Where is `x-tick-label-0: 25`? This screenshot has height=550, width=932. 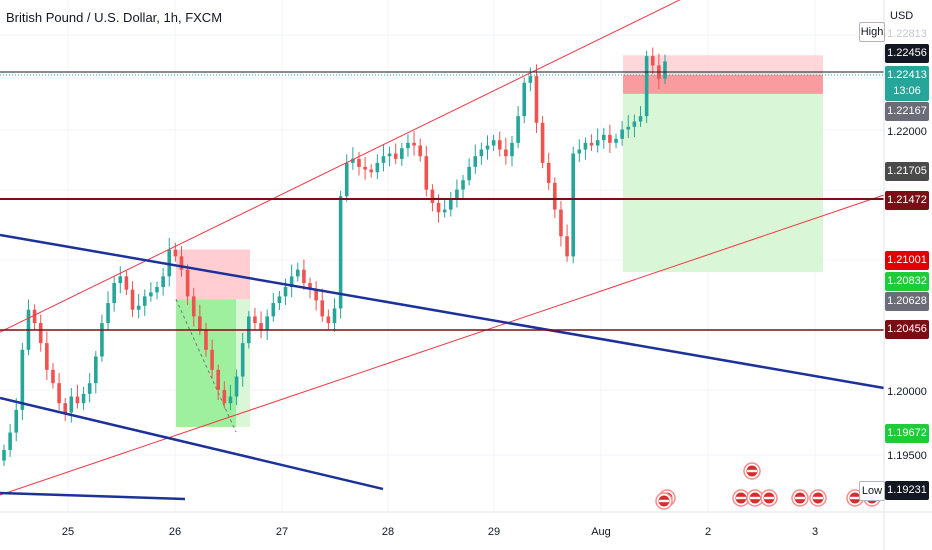 x-tick-label-0: 25 is located at coordinates (68, 532).